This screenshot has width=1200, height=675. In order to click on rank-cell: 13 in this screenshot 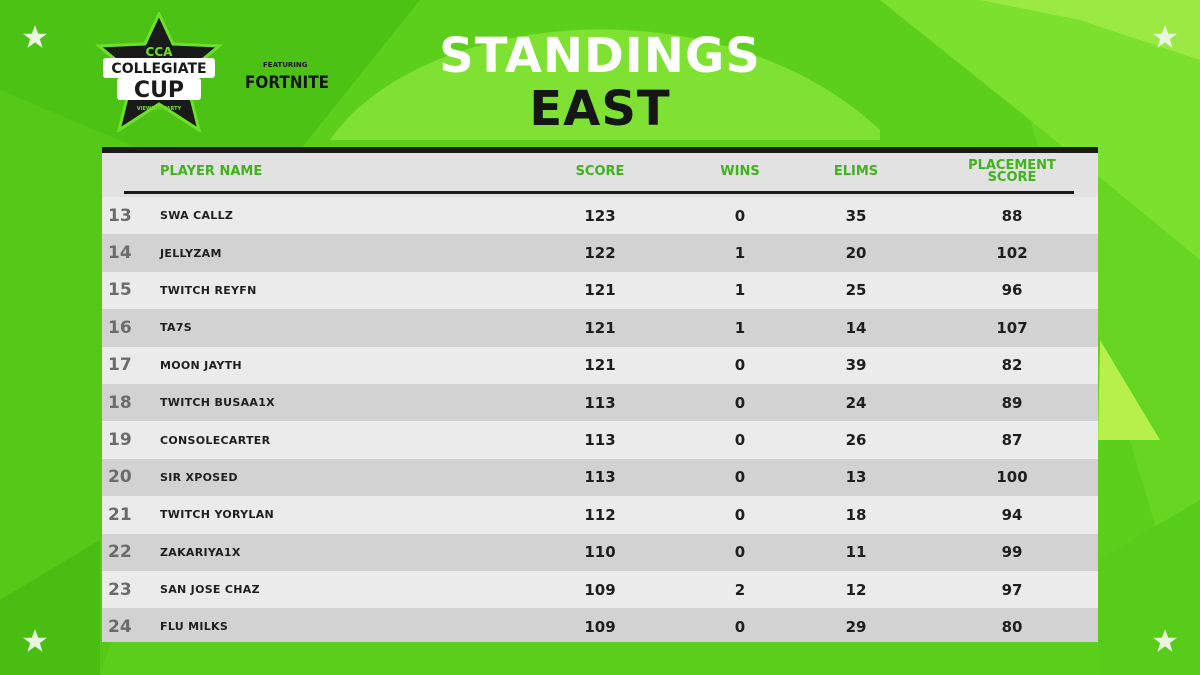, I will do `click(120, 215)`.